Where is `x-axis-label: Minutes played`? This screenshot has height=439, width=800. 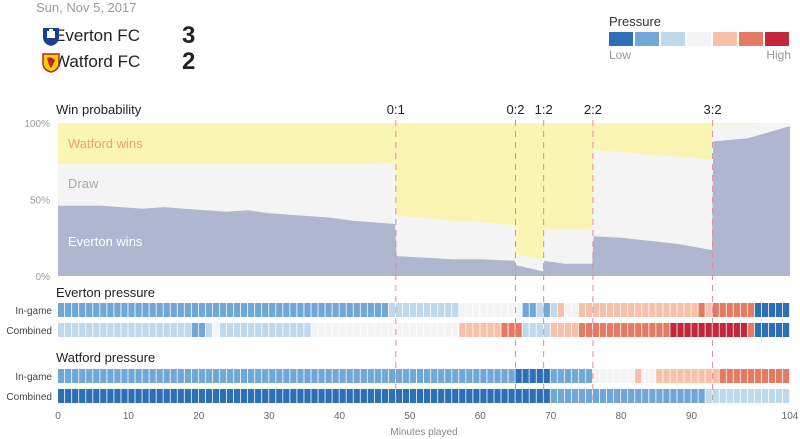
x-axis-label: Minutes played is located at coordinates (423, 432).